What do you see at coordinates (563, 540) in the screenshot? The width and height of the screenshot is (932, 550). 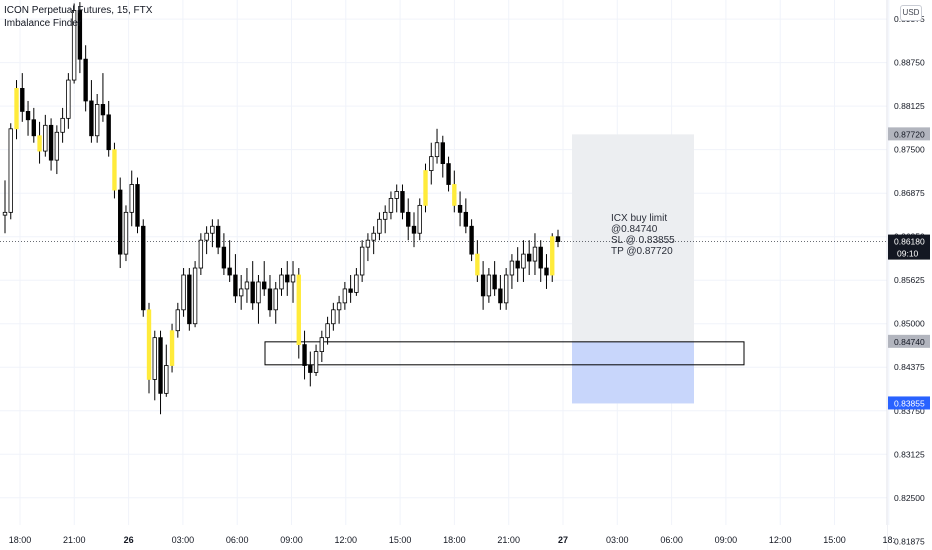 I see `time-tick-label: 27` at bounding box center [563, 540].